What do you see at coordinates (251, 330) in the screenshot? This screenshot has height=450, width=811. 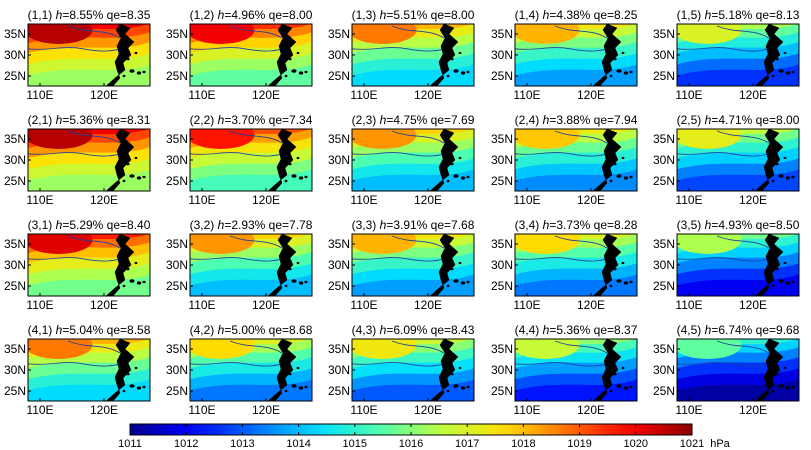 I see `panel-title: (4,2) h=5.00% qe=8.68` at bounding box center [251, 330].